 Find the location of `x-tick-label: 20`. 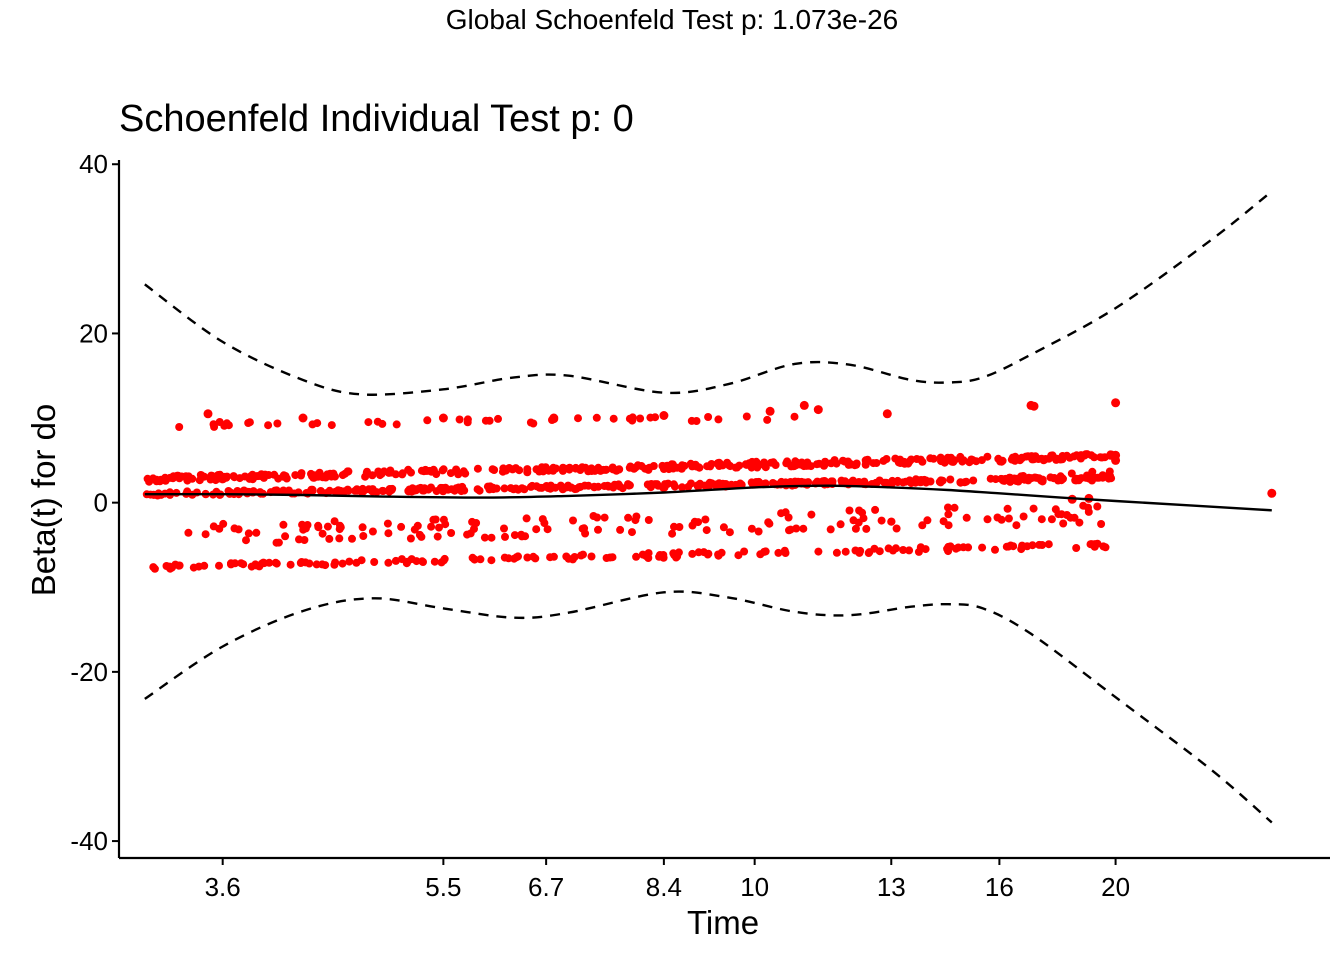

x-tick-label: 20 is located at coordinates (1115, 887).